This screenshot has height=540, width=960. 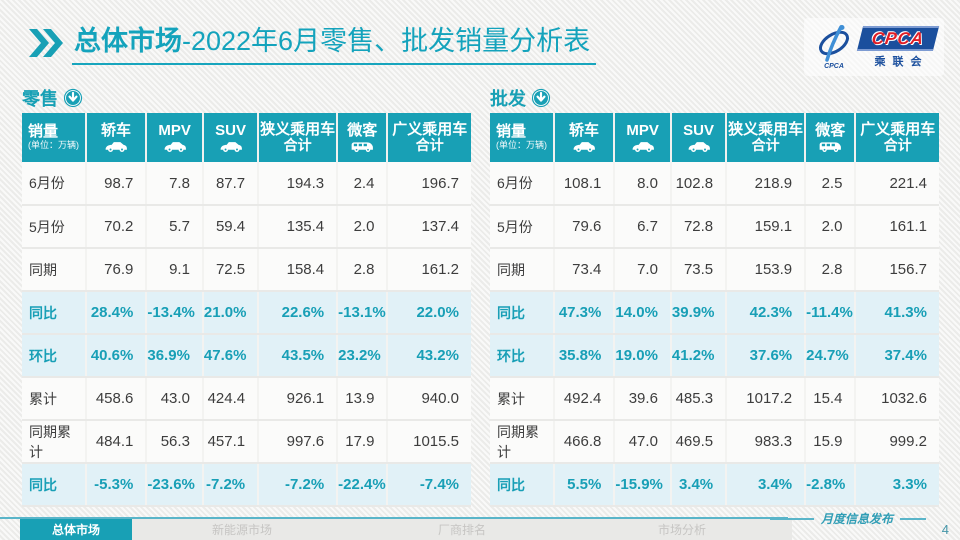 I want to click on table-cell: 19.0%, so click(x=643, y=356).